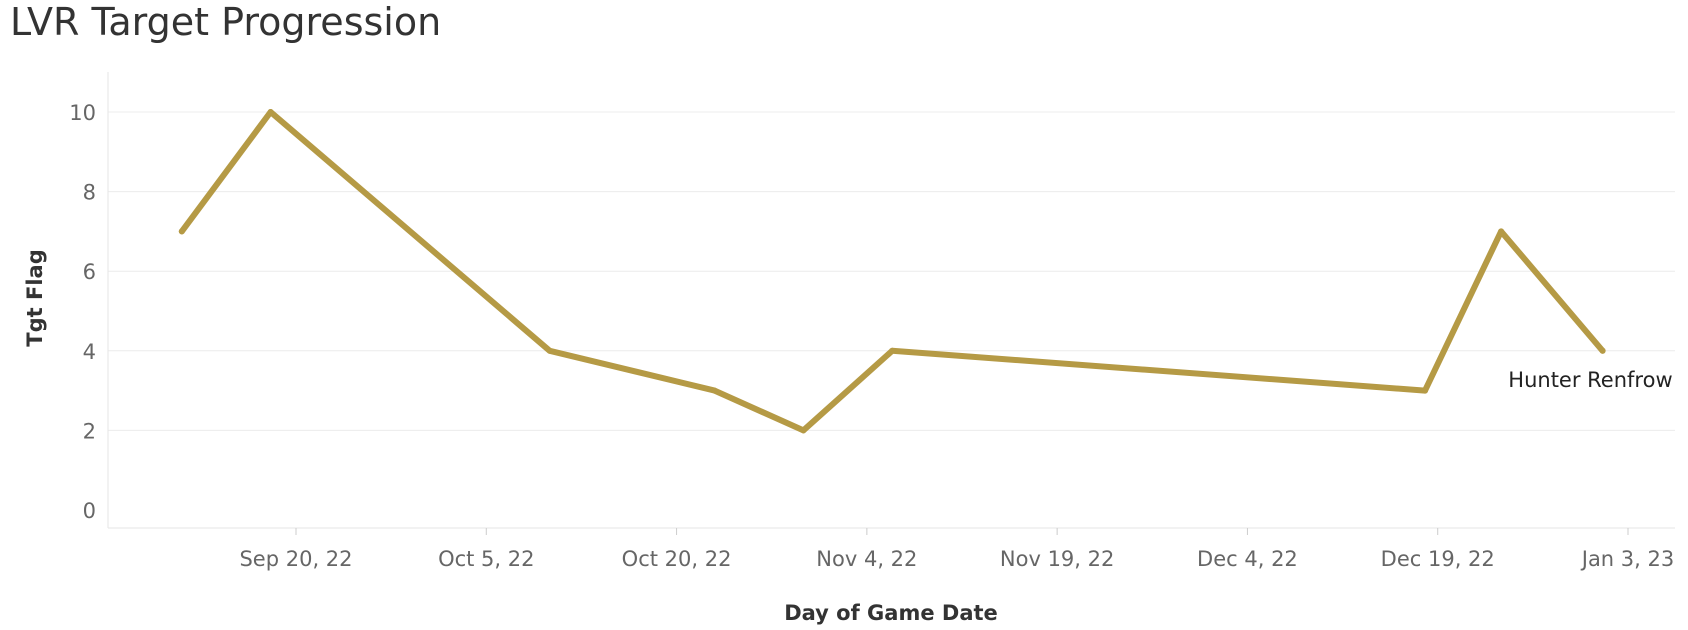 This screenshot has height=630, width=1688. I want to click on x-tick-label: Sep 20, 22, so click(295, 559).